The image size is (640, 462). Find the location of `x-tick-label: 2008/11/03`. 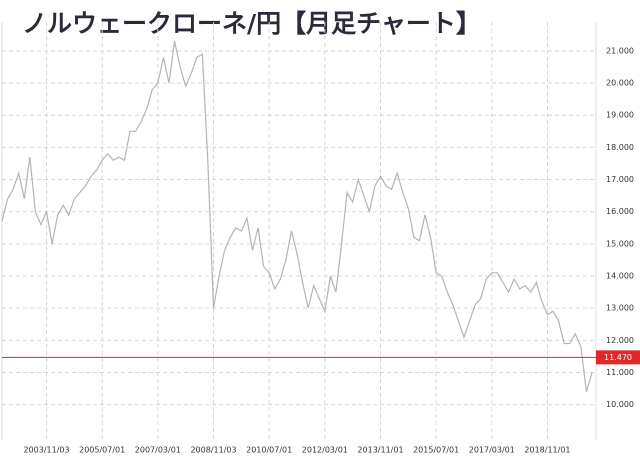

x-tick-label: 2008/11/03 is located at coordinates (213, 450).